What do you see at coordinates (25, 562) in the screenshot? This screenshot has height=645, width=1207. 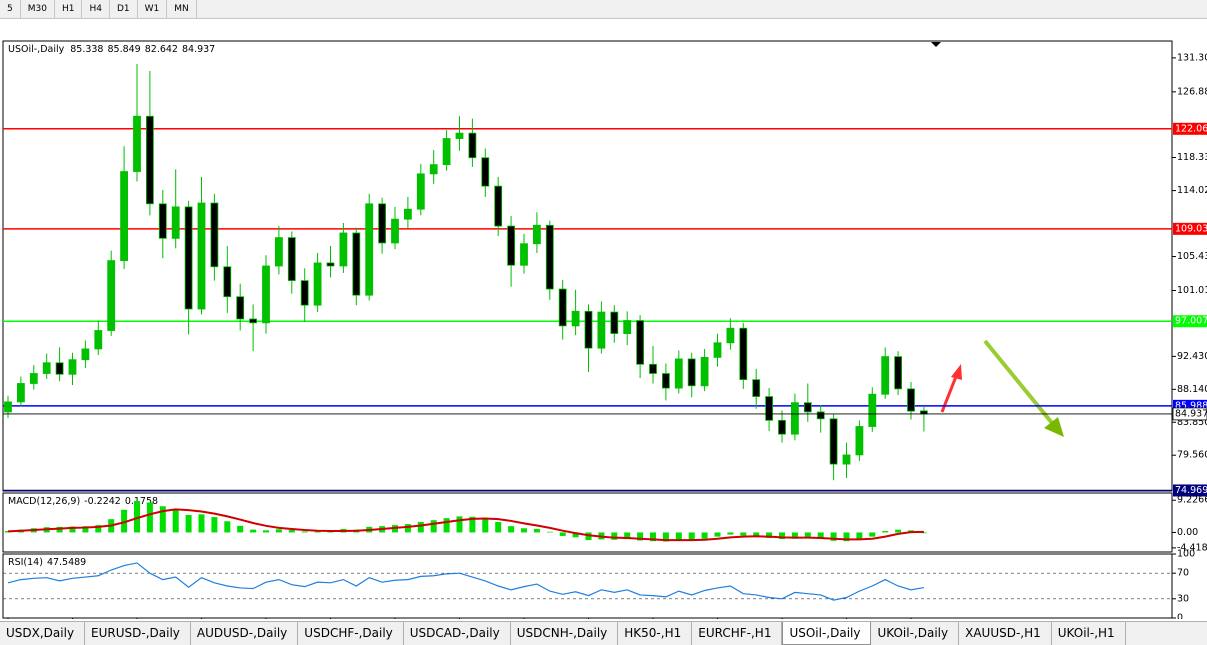 I see `rsi-label: RSI(14)` at bounding box center [25, 562].